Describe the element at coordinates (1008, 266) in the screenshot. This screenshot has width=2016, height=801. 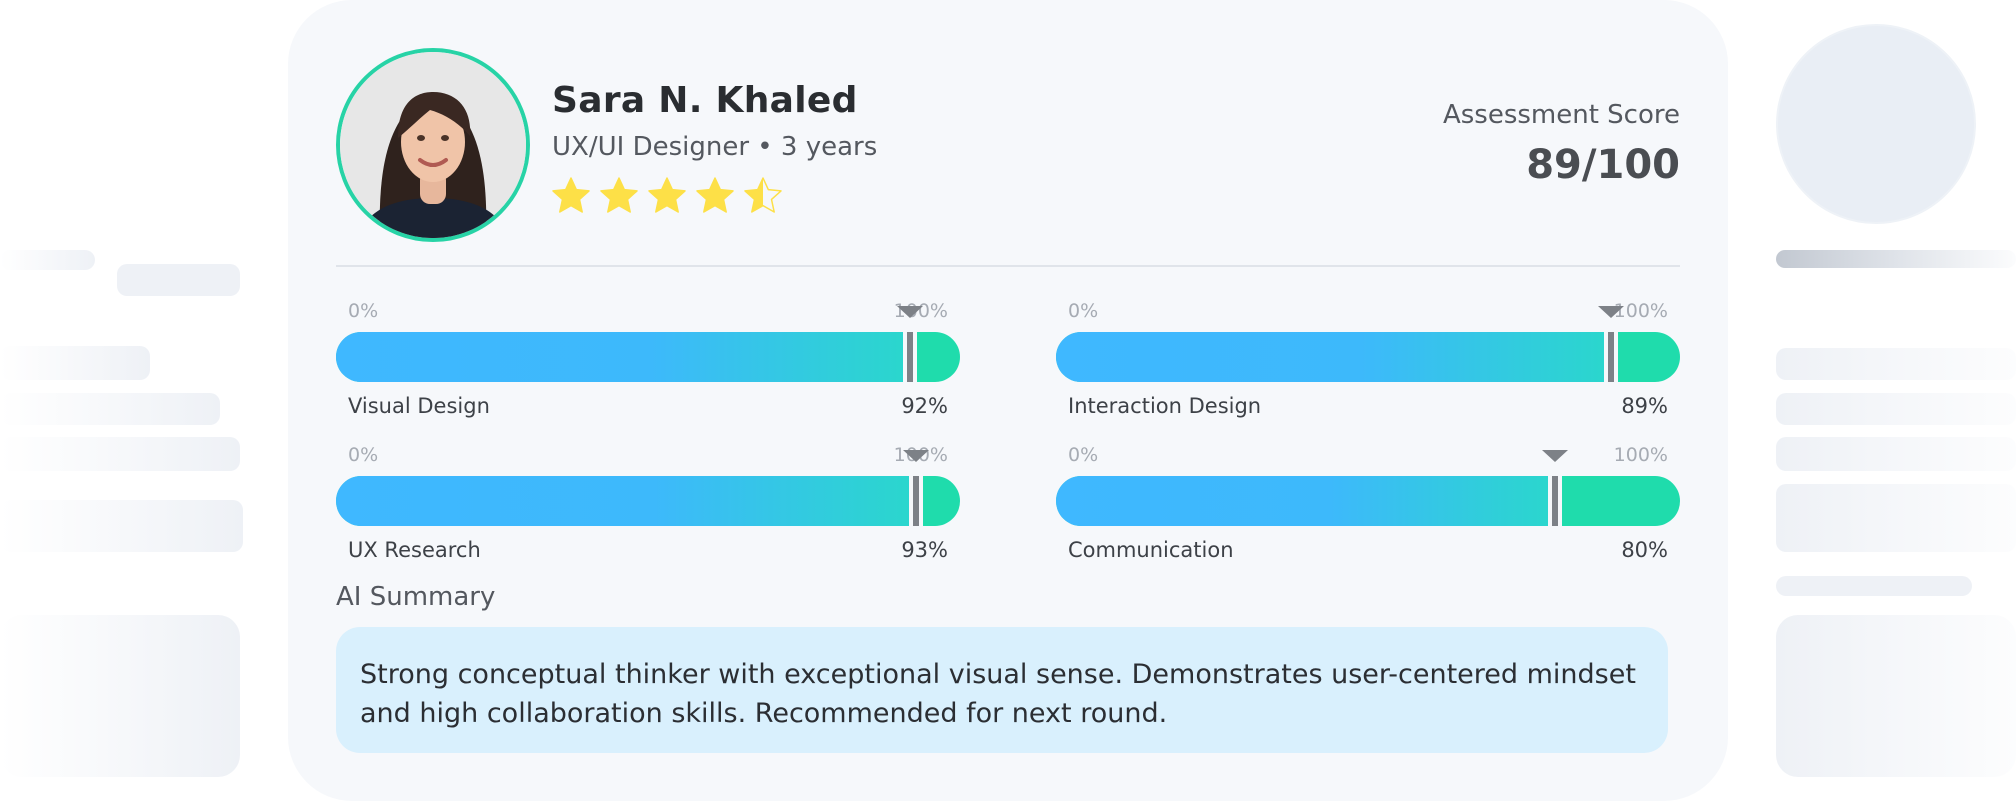
I see `header-divider` at that location.